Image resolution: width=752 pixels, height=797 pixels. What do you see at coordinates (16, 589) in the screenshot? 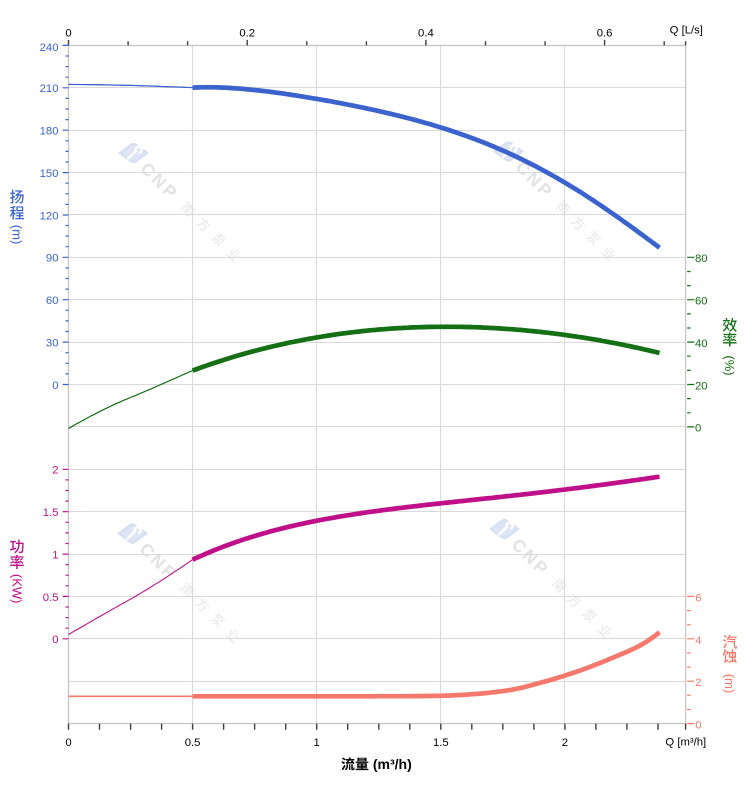
I see `svg-text: (KW)` at bounding box center [16, 589].